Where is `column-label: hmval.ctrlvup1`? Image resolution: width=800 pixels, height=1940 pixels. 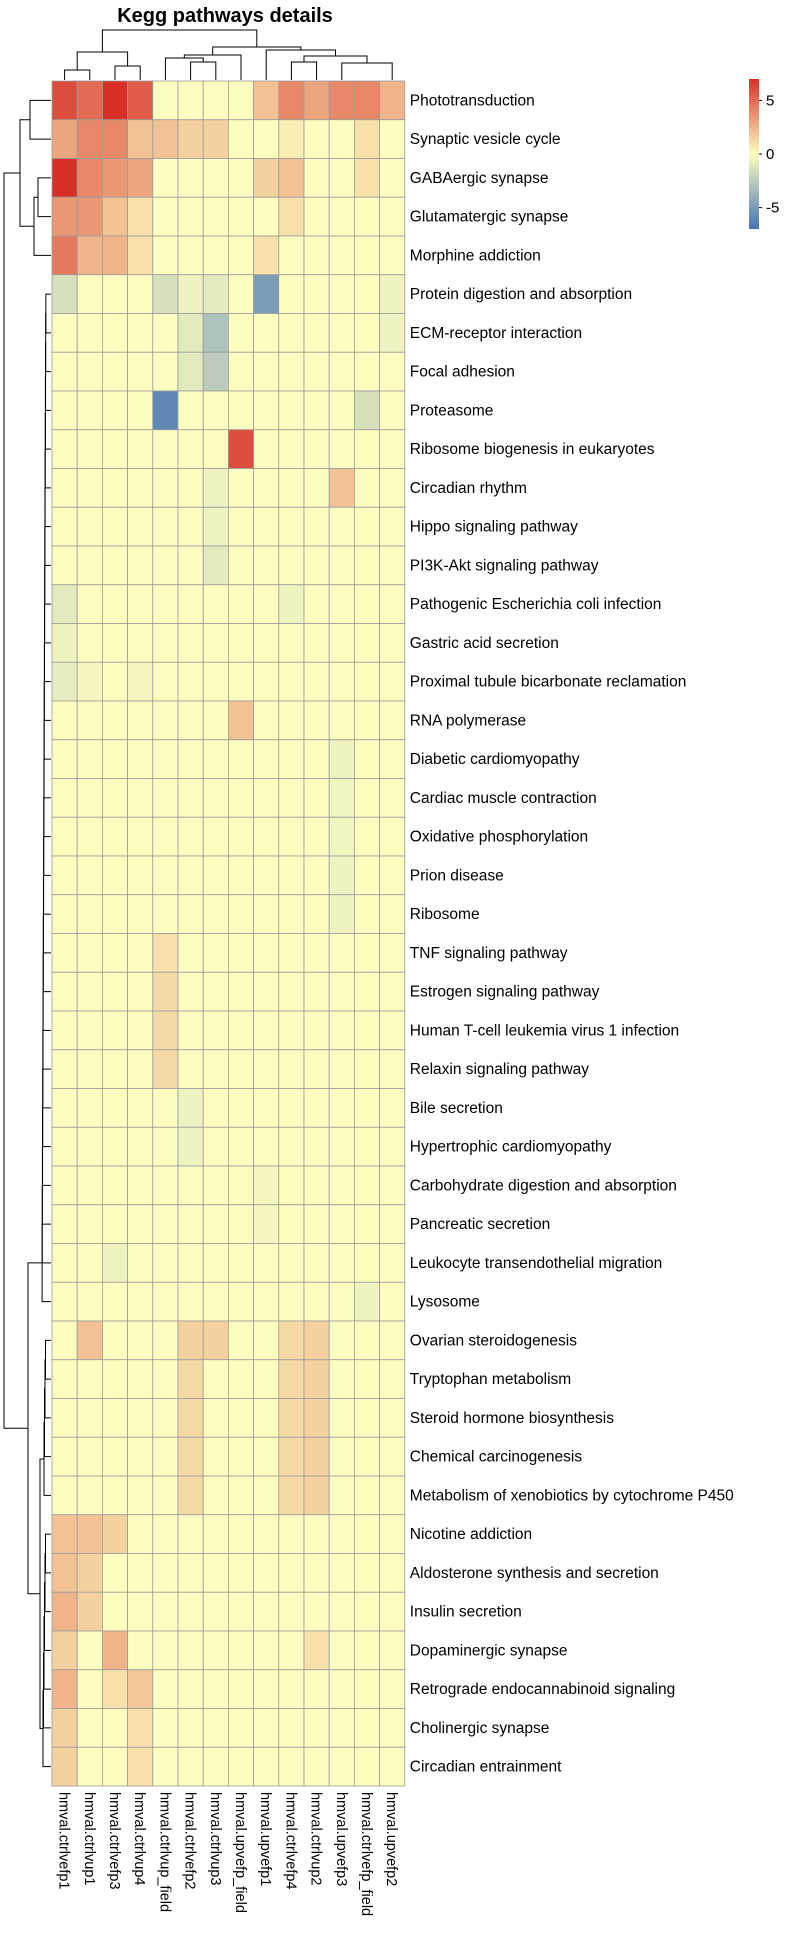
column-label: hmval.ctrlvup1 is located at coordinates (89, 1838).